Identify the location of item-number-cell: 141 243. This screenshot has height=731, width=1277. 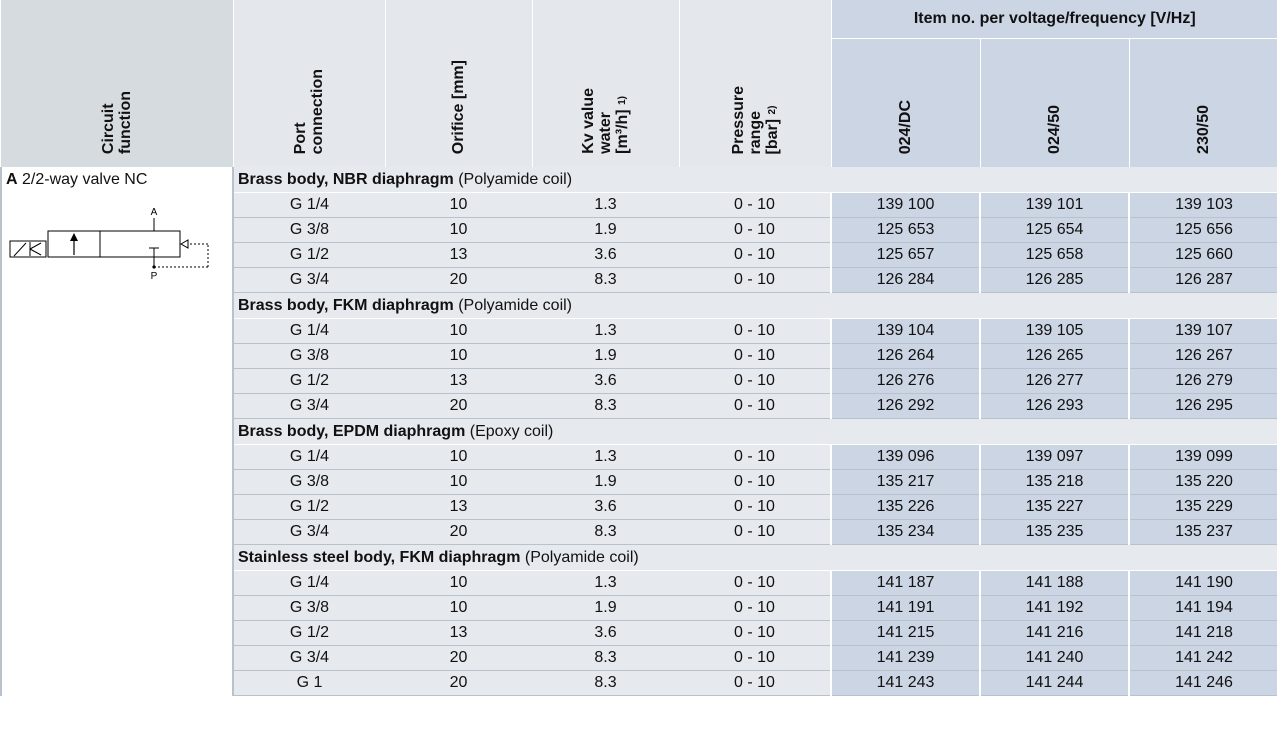
(905, 683).